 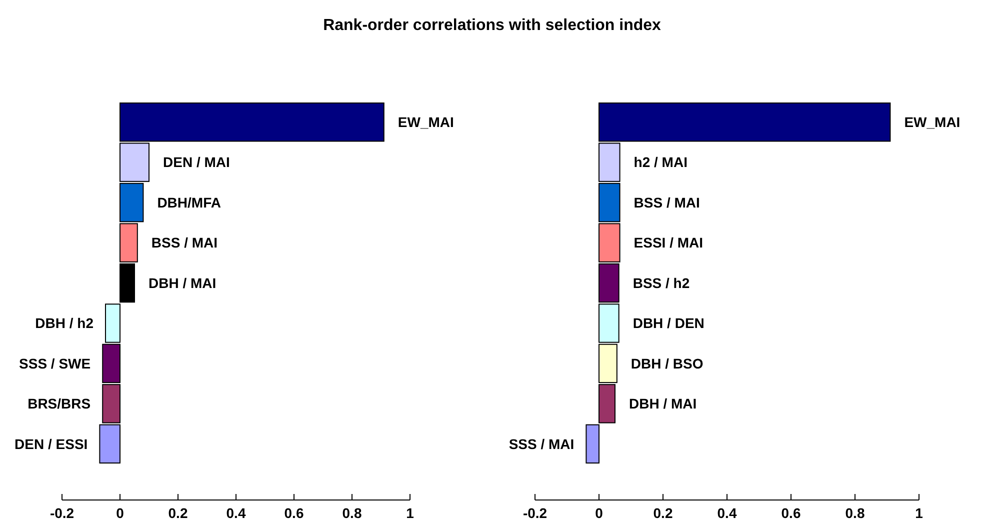 I want to click on y-tick-label: DBH / h2, so click(x=64, y=323).